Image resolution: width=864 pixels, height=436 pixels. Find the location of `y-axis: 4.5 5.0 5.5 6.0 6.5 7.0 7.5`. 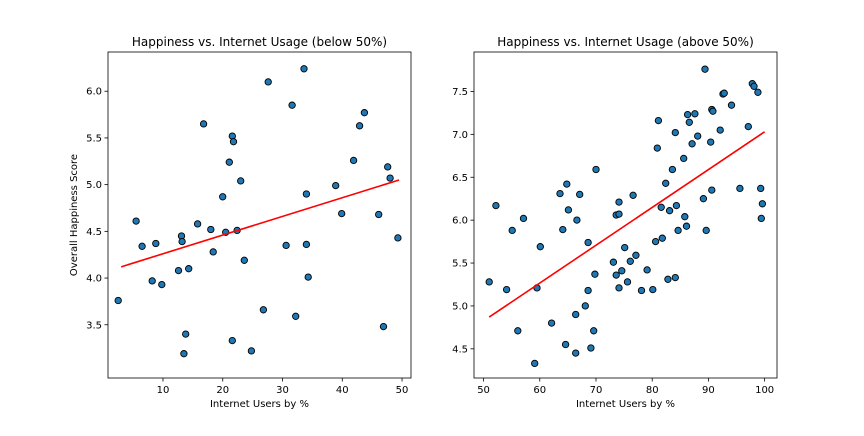

y-axis: 4.5 5.0 5.5 6.0 6.5 7.0 7.5 is located at coordinates (463, 221).